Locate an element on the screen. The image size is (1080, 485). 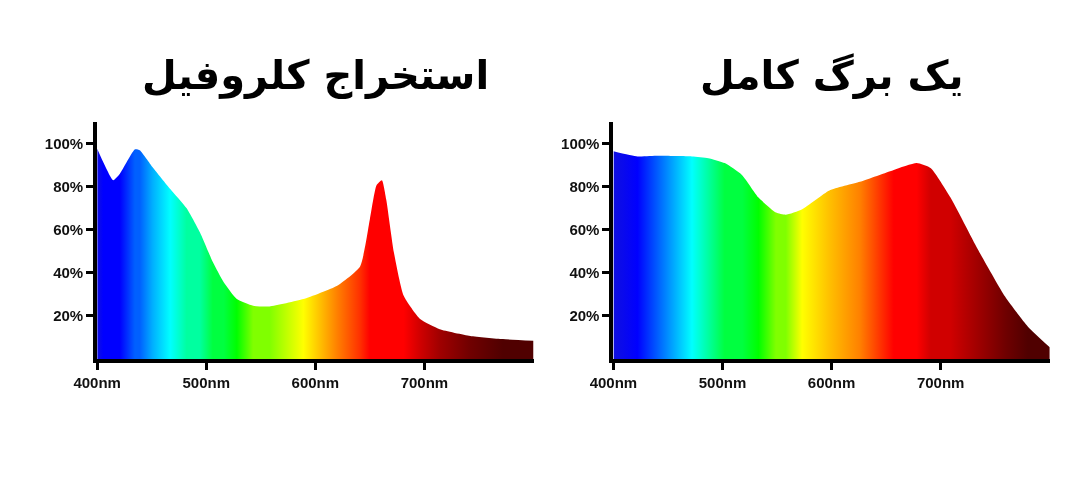
chart-title: یک برگ کامل is located at coordinates (832, 75).